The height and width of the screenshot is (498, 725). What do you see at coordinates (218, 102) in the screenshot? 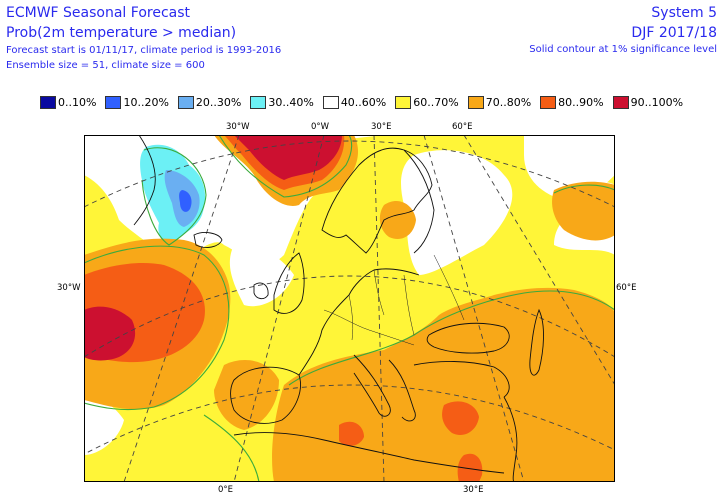
I see `legend-label: 20..30%` at bounding box center [218, 102].